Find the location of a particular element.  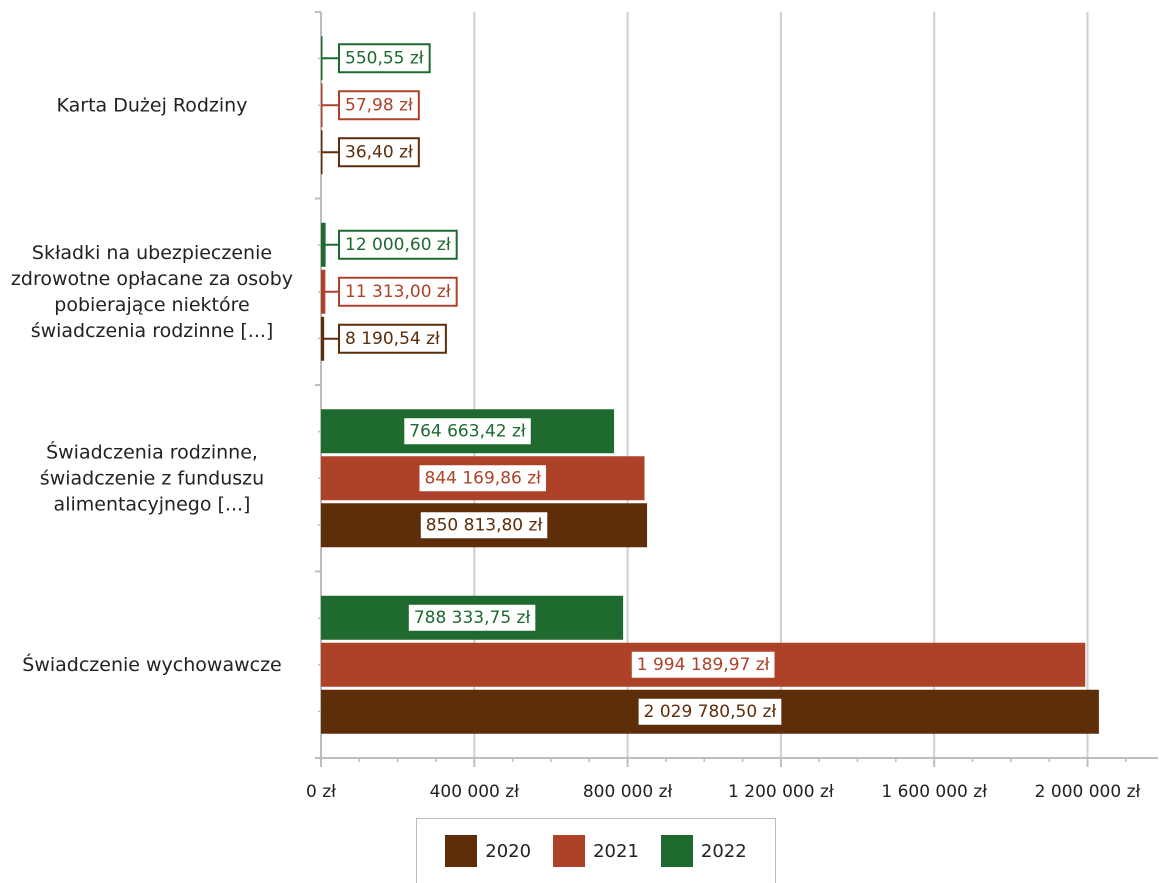

category-label: zdrowotne opłacane za osoby is located at coordinates (152, 279).